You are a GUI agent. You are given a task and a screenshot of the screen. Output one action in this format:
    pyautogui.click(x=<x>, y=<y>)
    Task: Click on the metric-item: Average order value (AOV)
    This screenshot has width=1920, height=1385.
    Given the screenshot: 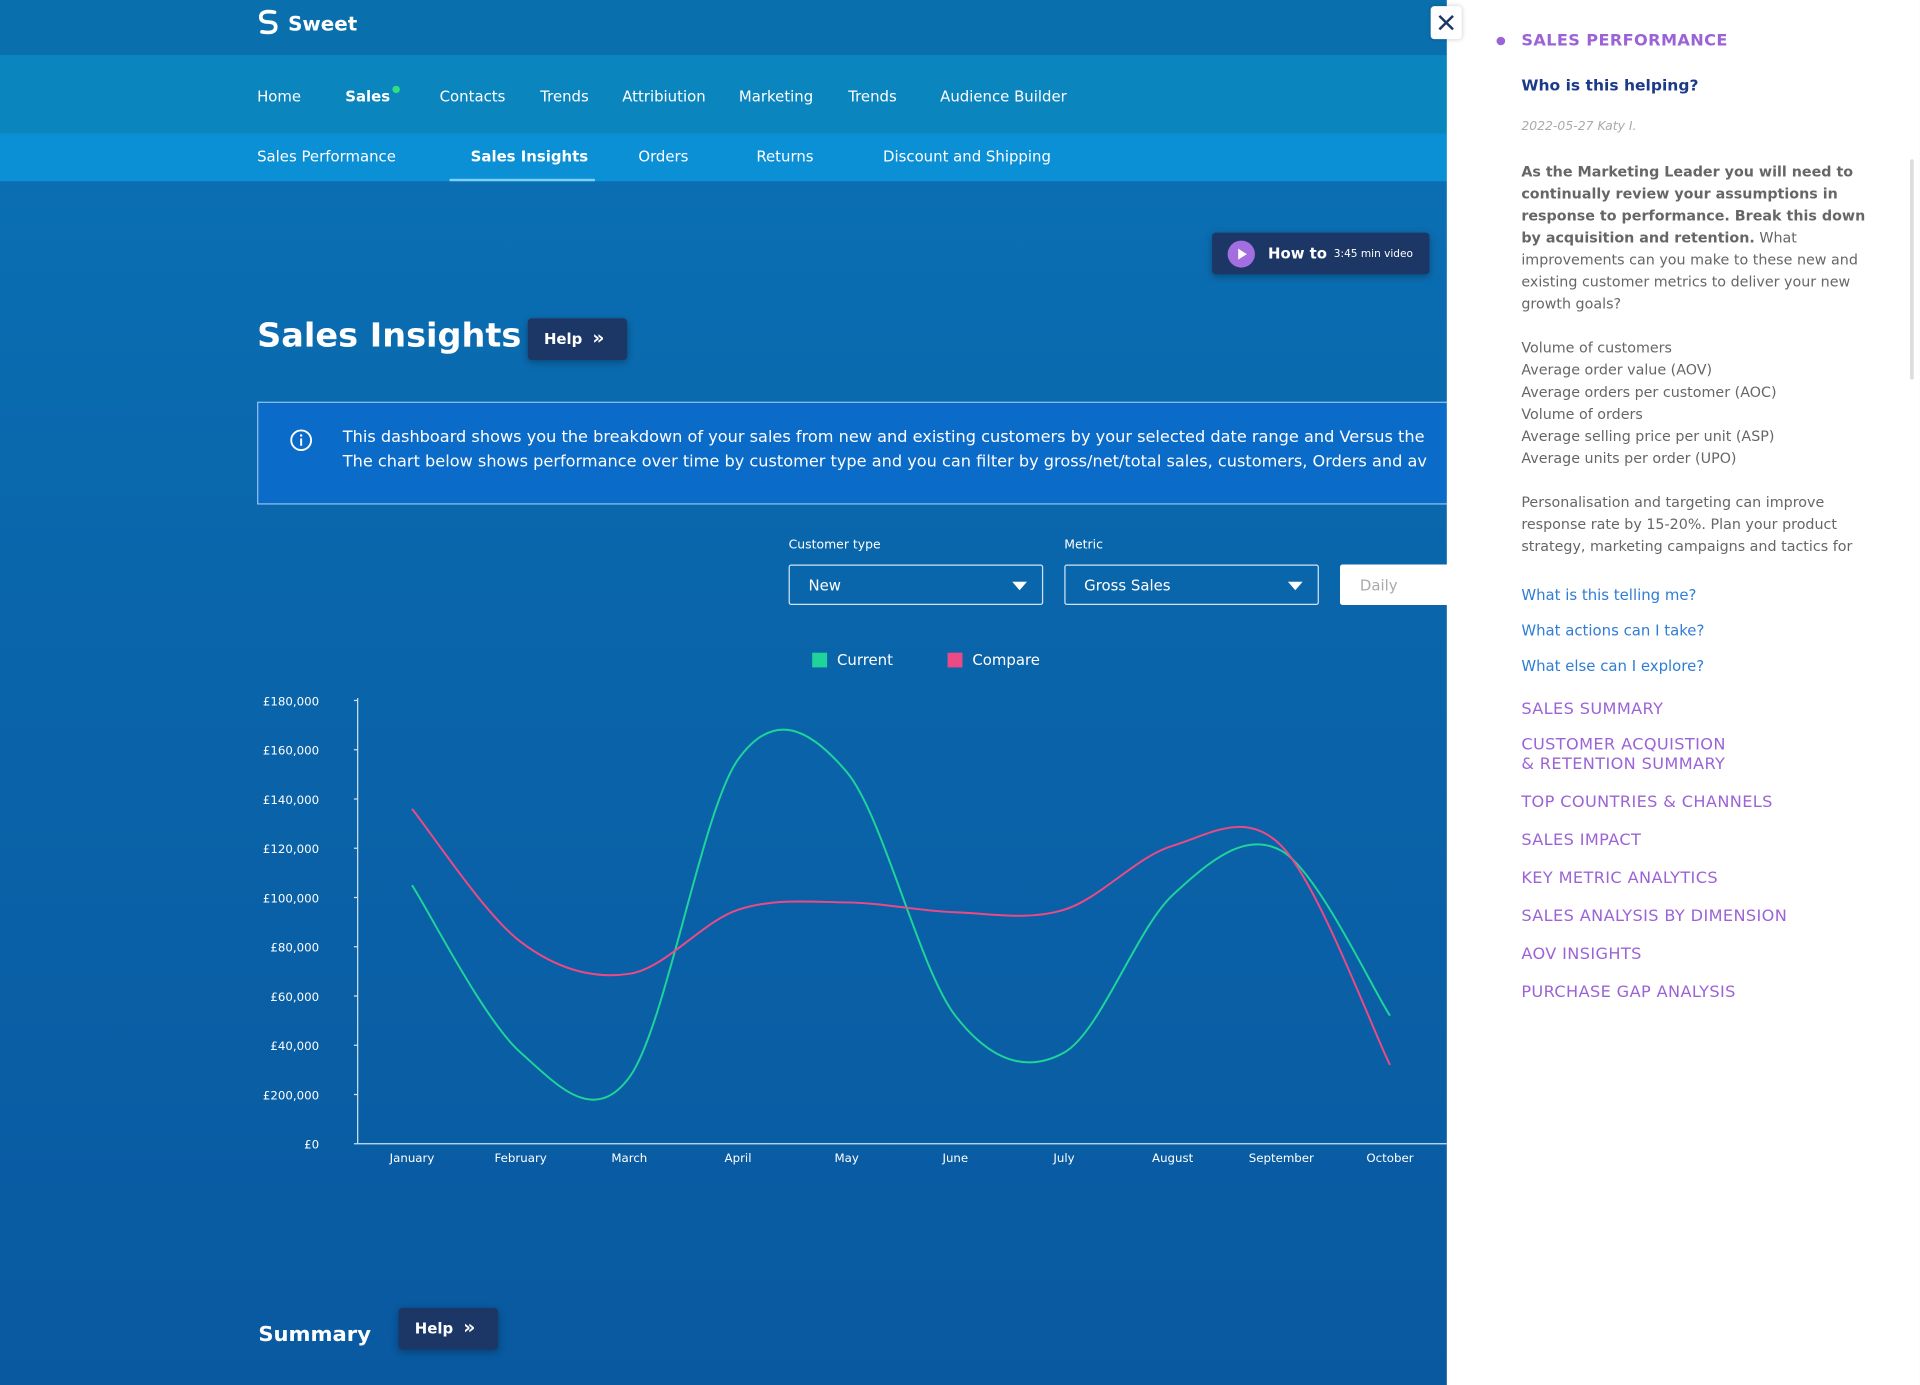 What is the action you would take?
    pyautogui.click(x=1617, y=370)
    